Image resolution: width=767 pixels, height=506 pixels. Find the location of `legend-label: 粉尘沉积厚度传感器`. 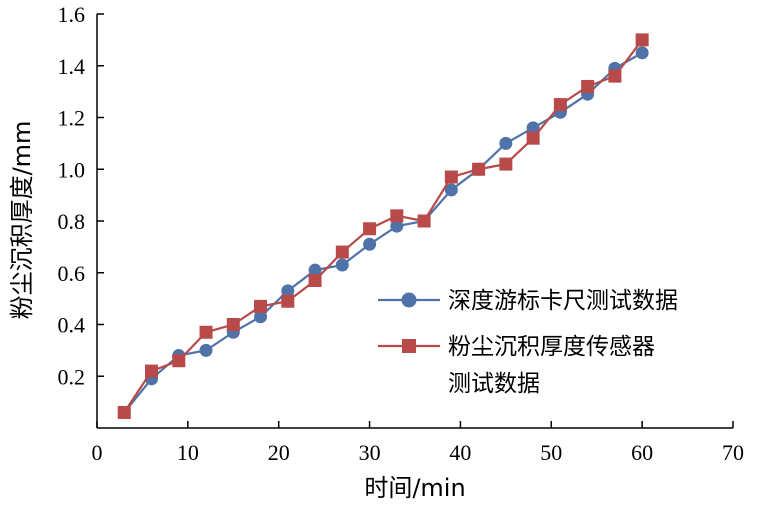

legend-label: 粉尘沉积厚度传感器 is located at coordinates (551, 347).